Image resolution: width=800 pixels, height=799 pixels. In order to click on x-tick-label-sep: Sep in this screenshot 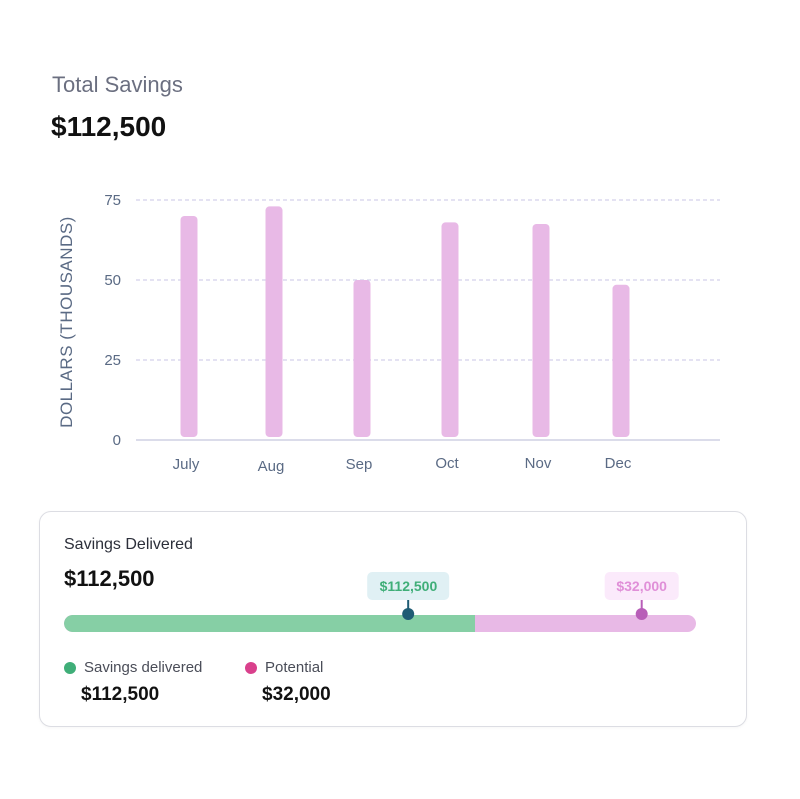, I will do `click(359, 464)`.